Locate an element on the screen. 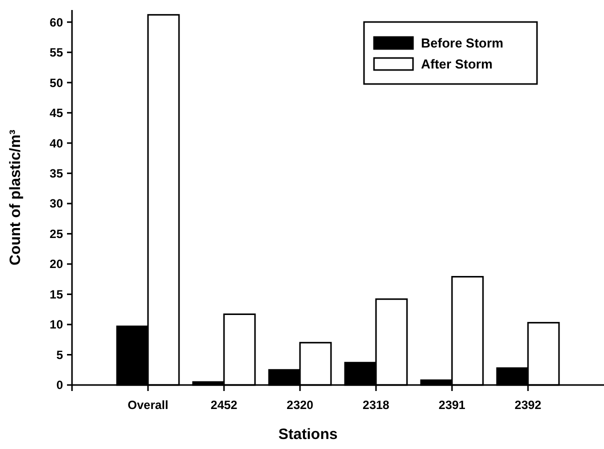 This screenshot has width=604, height=449. legend-label: Before Storm is located at coordinates (462, 43).